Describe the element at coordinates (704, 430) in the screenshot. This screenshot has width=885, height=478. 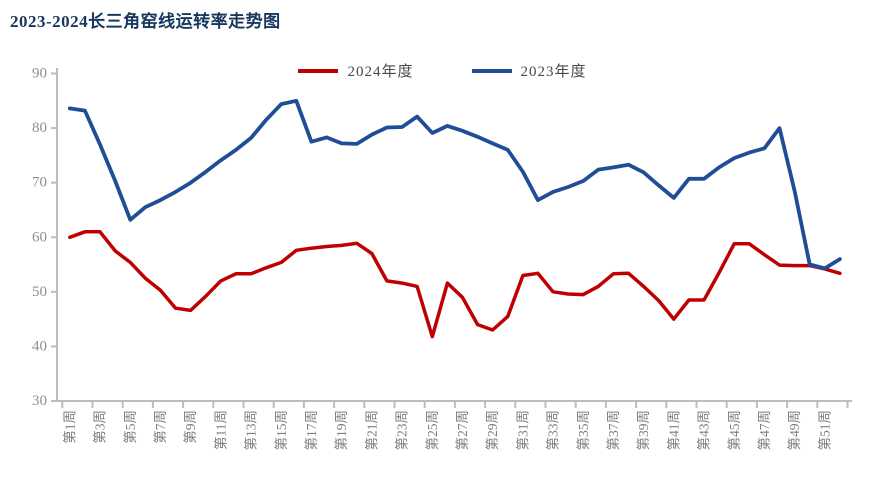
I see `x-axis-label: 第43周` at that location.